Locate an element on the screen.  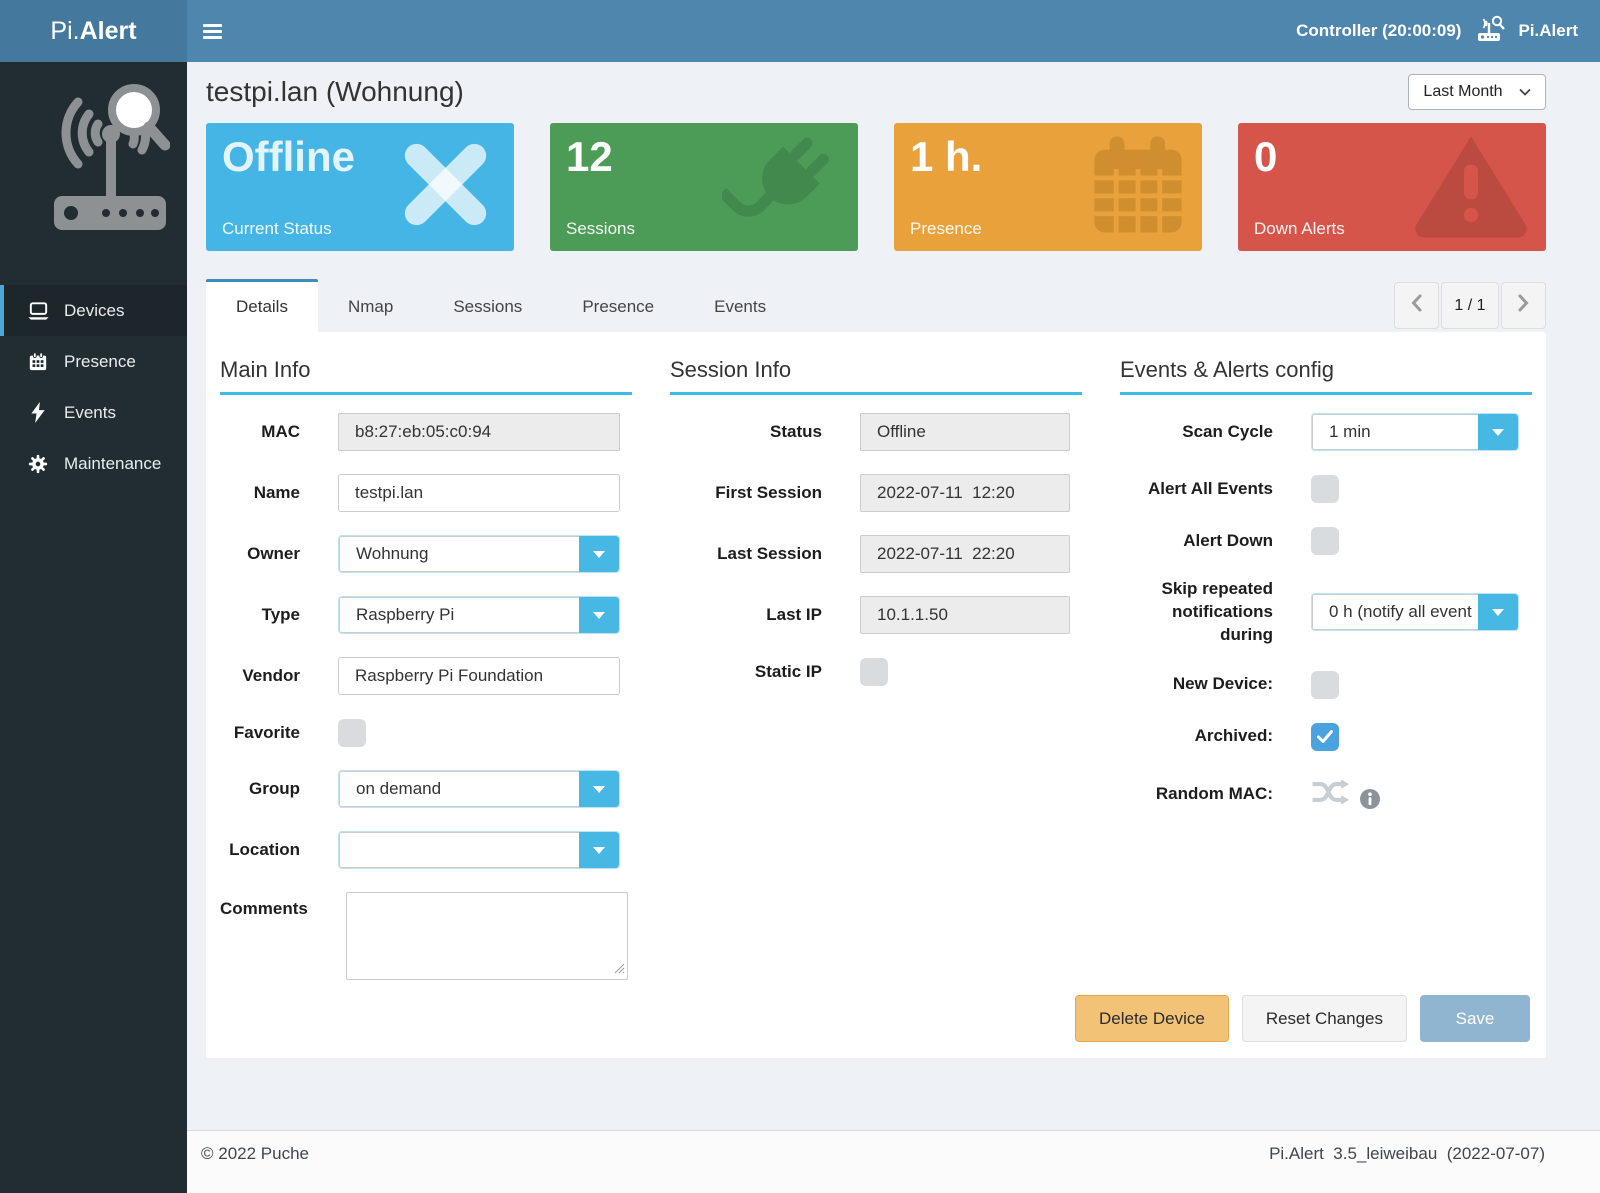
footer-version: Pi.Alert 3.5_leiweibau (2022-07-07) is located at coordinates (1407, 1153).